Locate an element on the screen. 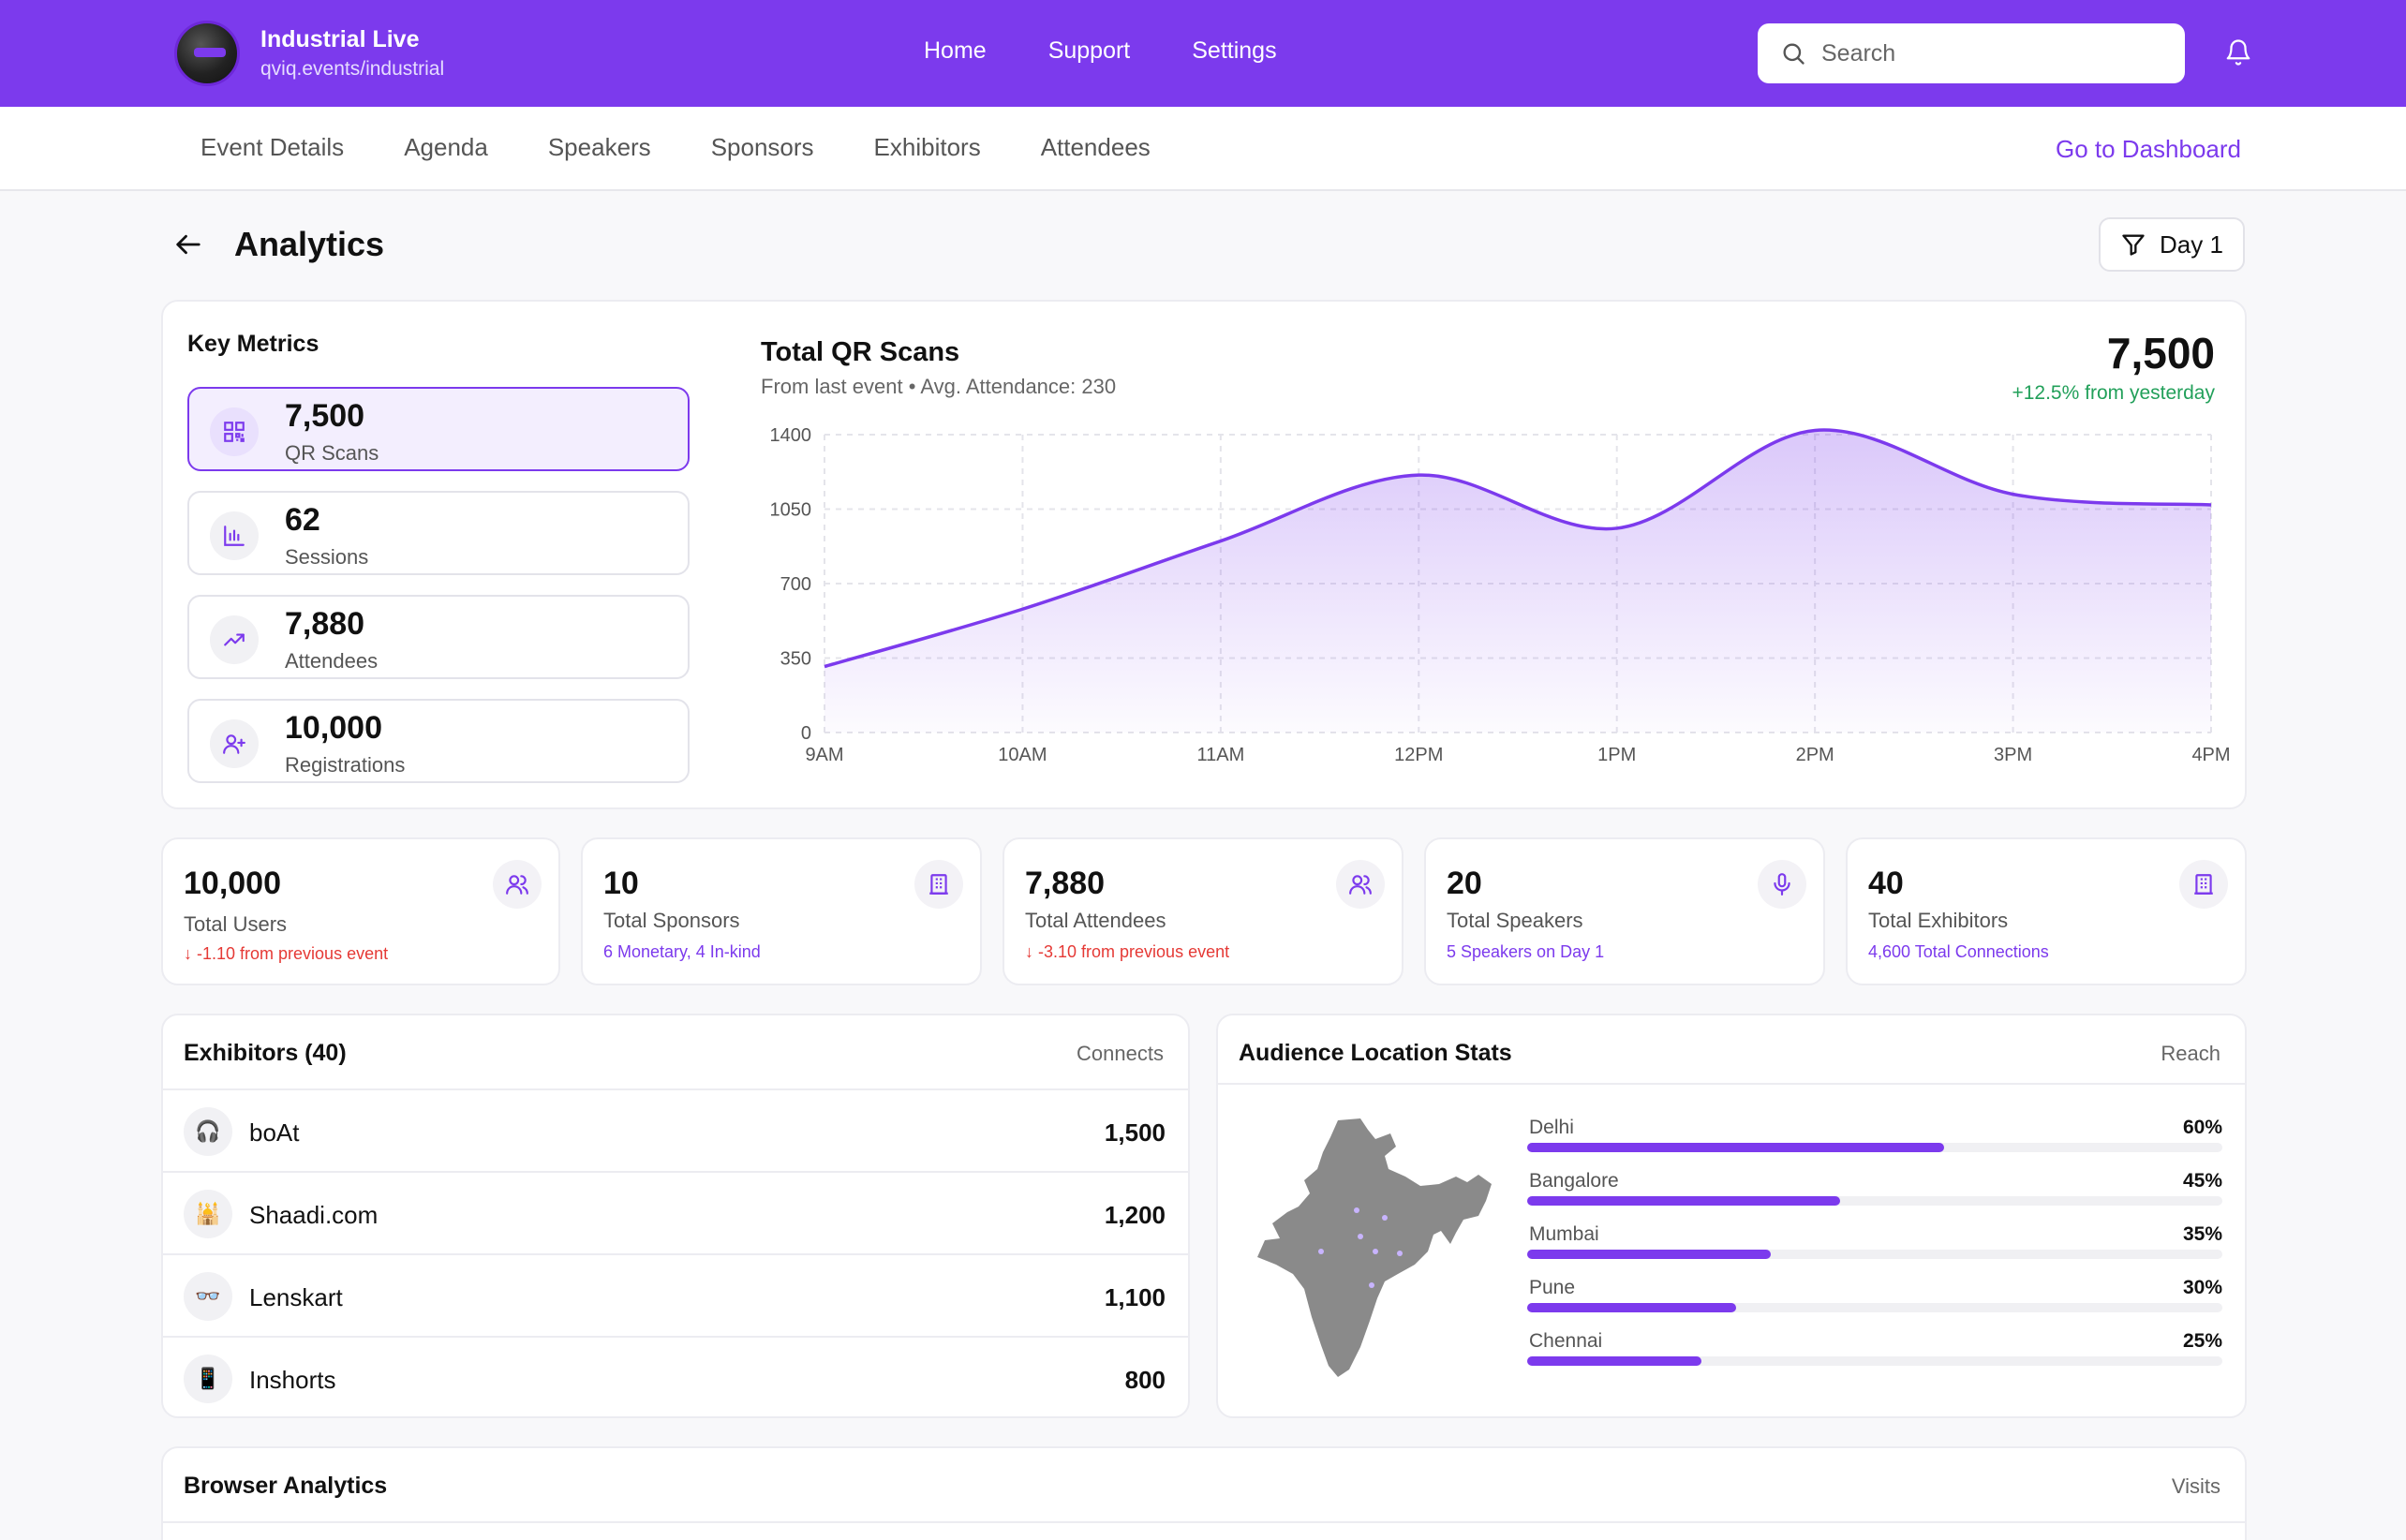 The image size is (2406, 1540). table-row: 👓 Lenskart 1,100 is located at coordinates (675, 1296).